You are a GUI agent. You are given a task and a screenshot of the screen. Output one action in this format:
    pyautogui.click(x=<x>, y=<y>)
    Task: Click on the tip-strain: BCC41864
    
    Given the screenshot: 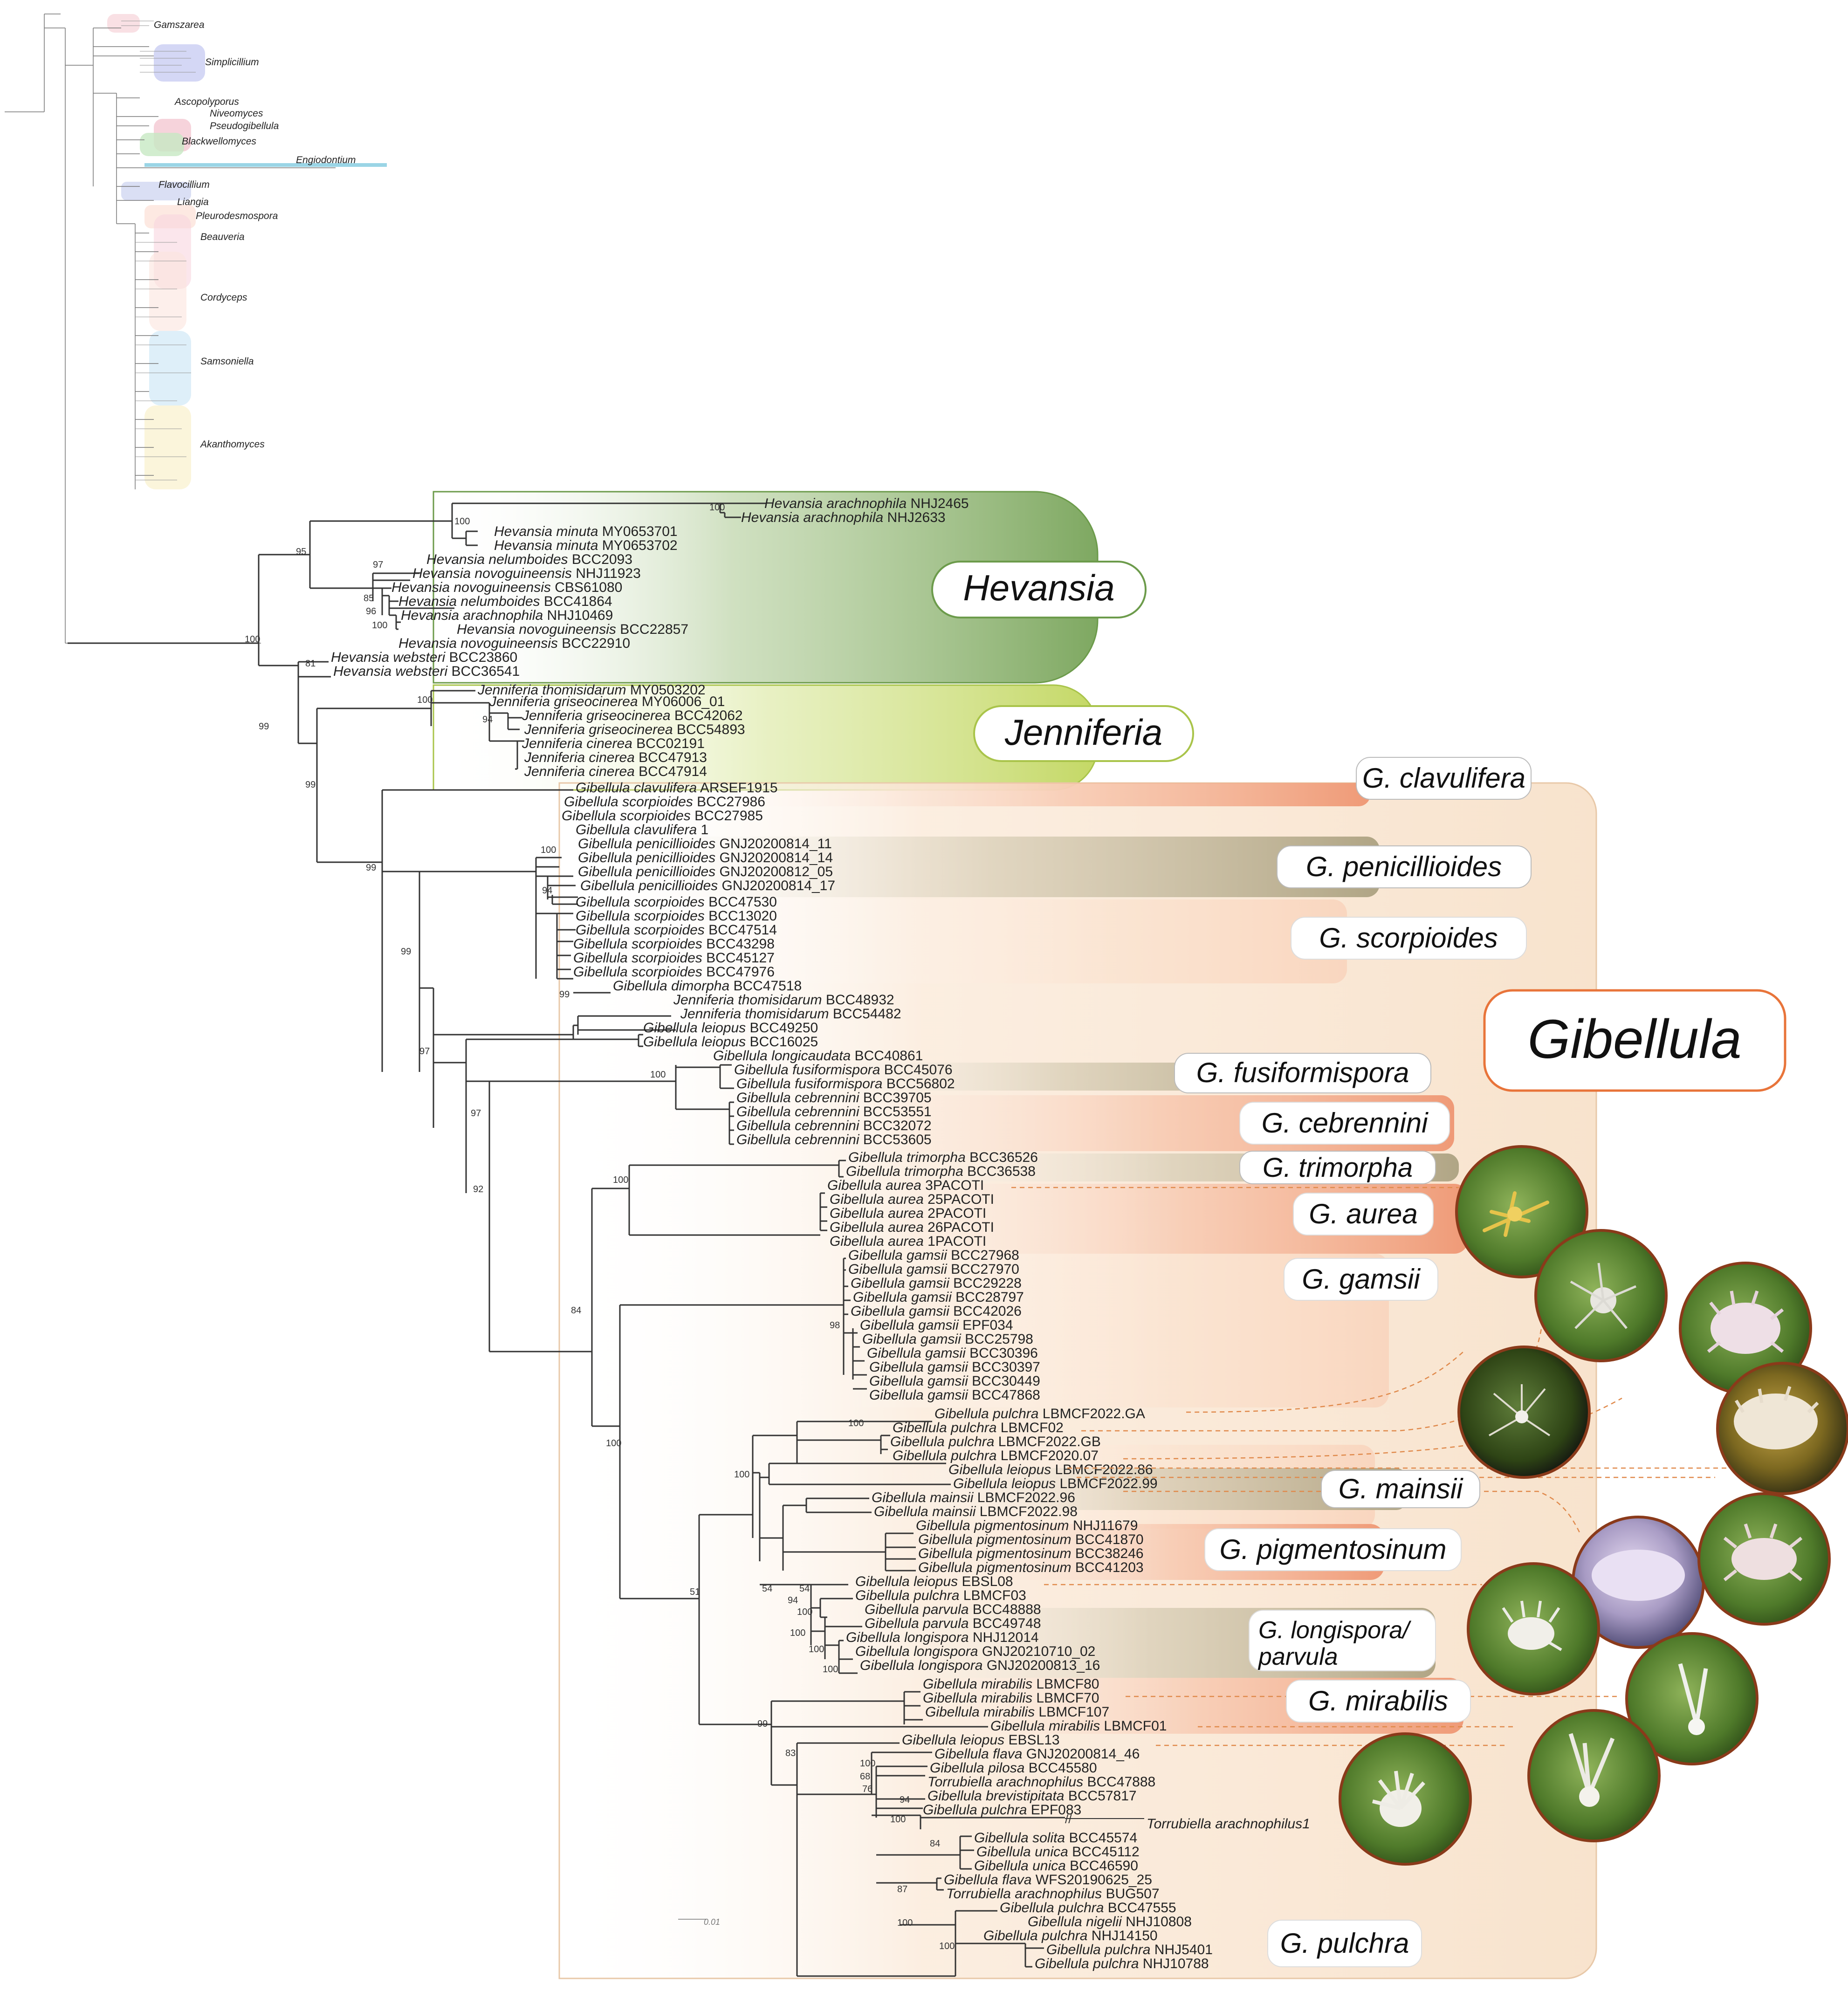 What is the action you would take?
    pyautogui.click(x=576, y=601)
    